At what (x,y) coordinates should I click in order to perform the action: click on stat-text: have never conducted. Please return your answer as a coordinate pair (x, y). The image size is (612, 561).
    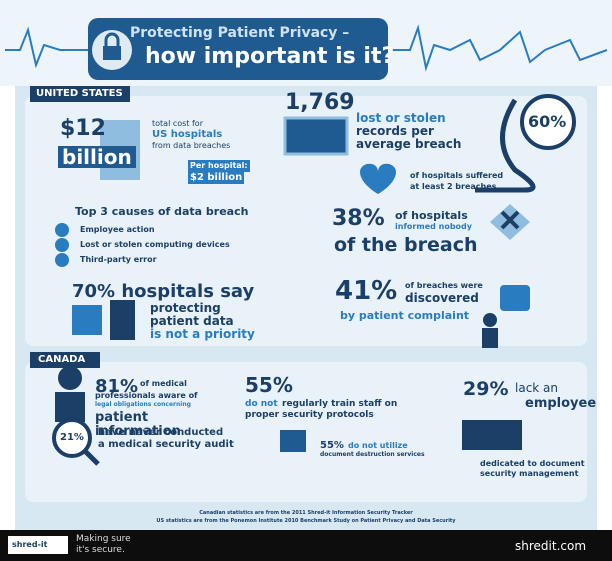
    Looking at the image, I should click on (161, 432).